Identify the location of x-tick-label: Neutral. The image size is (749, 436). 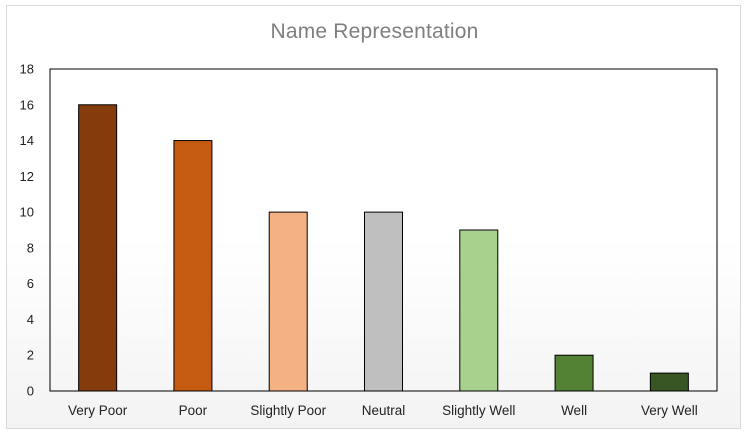
(384, 410).